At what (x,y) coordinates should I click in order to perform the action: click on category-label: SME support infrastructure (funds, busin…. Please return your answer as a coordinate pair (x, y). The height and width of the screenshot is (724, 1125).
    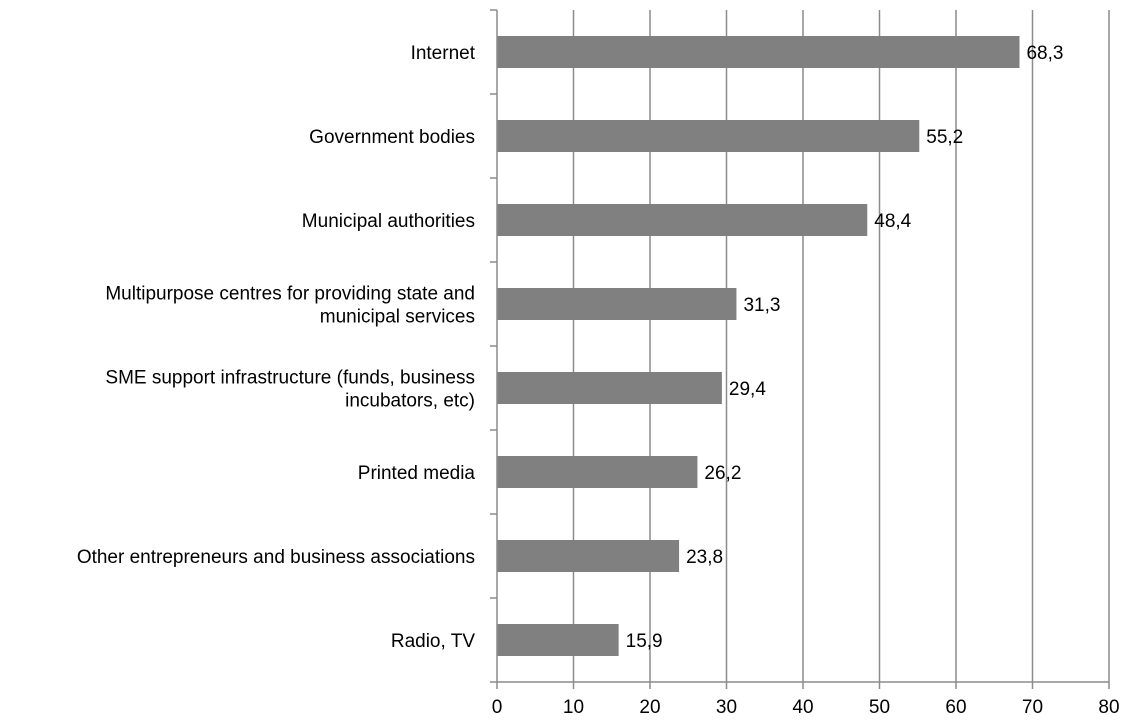
    Looking at the image, I should click on (290, 390).